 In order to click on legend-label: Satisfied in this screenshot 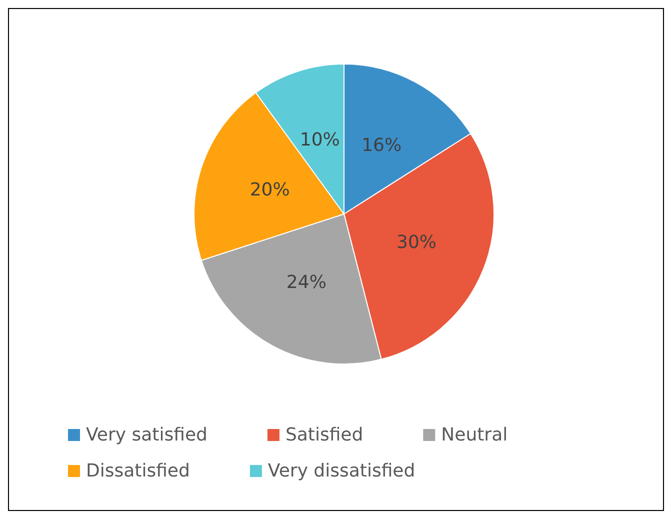, I will do `click(324, 435)`.